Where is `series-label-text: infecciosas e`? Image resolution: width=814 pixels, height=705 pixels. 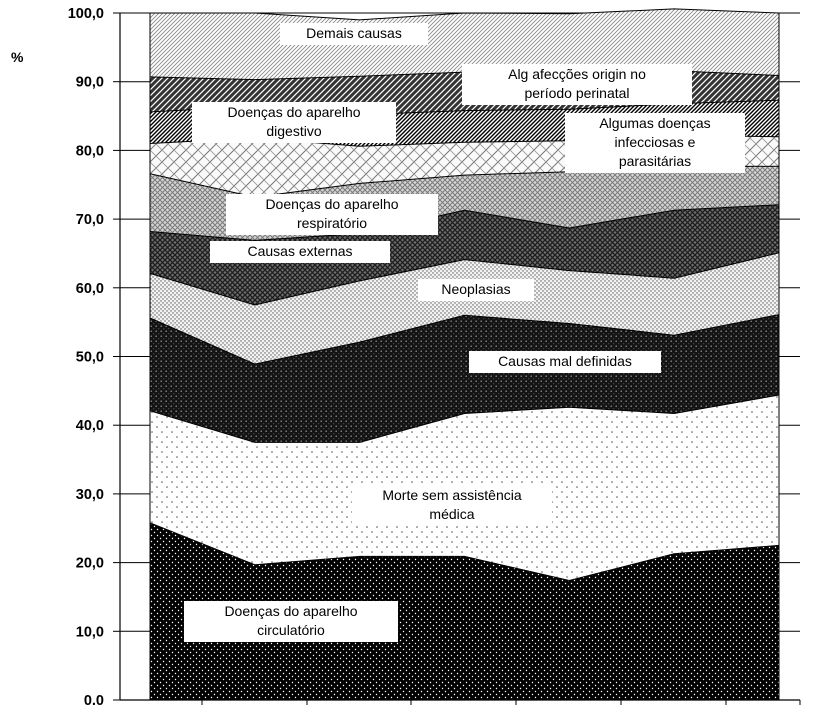
series-label-text: infecciosas e is located at coordinates (655, 142).